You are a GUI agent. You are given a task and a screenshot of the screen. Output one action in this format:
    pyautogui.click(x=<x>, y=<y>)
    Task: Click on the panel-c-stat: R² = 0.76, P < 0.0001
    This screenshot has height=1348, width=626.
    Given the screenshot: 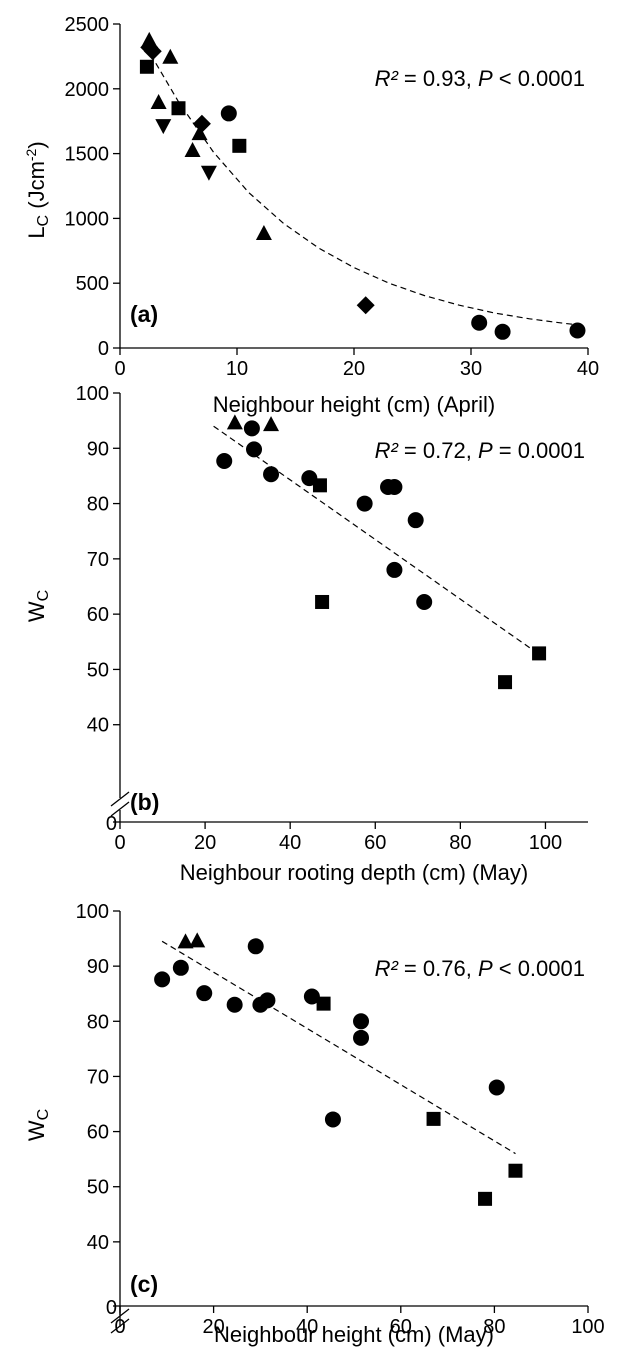 What is the action you would take?
    pyautogui.click(x=480, y=968)
    